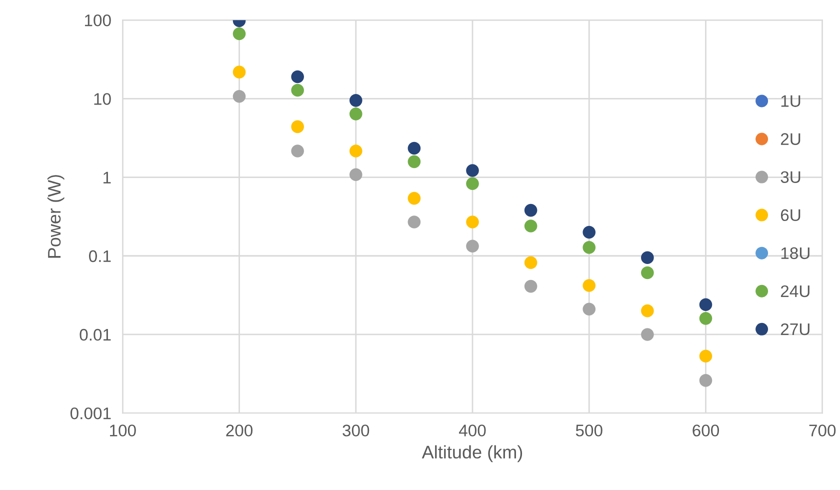 The image size is (840, 490). What do you see at coordinates (95, 334) in the screenshot?
I see `y-tick-label: 0.01` at bounding box center [95, 334].